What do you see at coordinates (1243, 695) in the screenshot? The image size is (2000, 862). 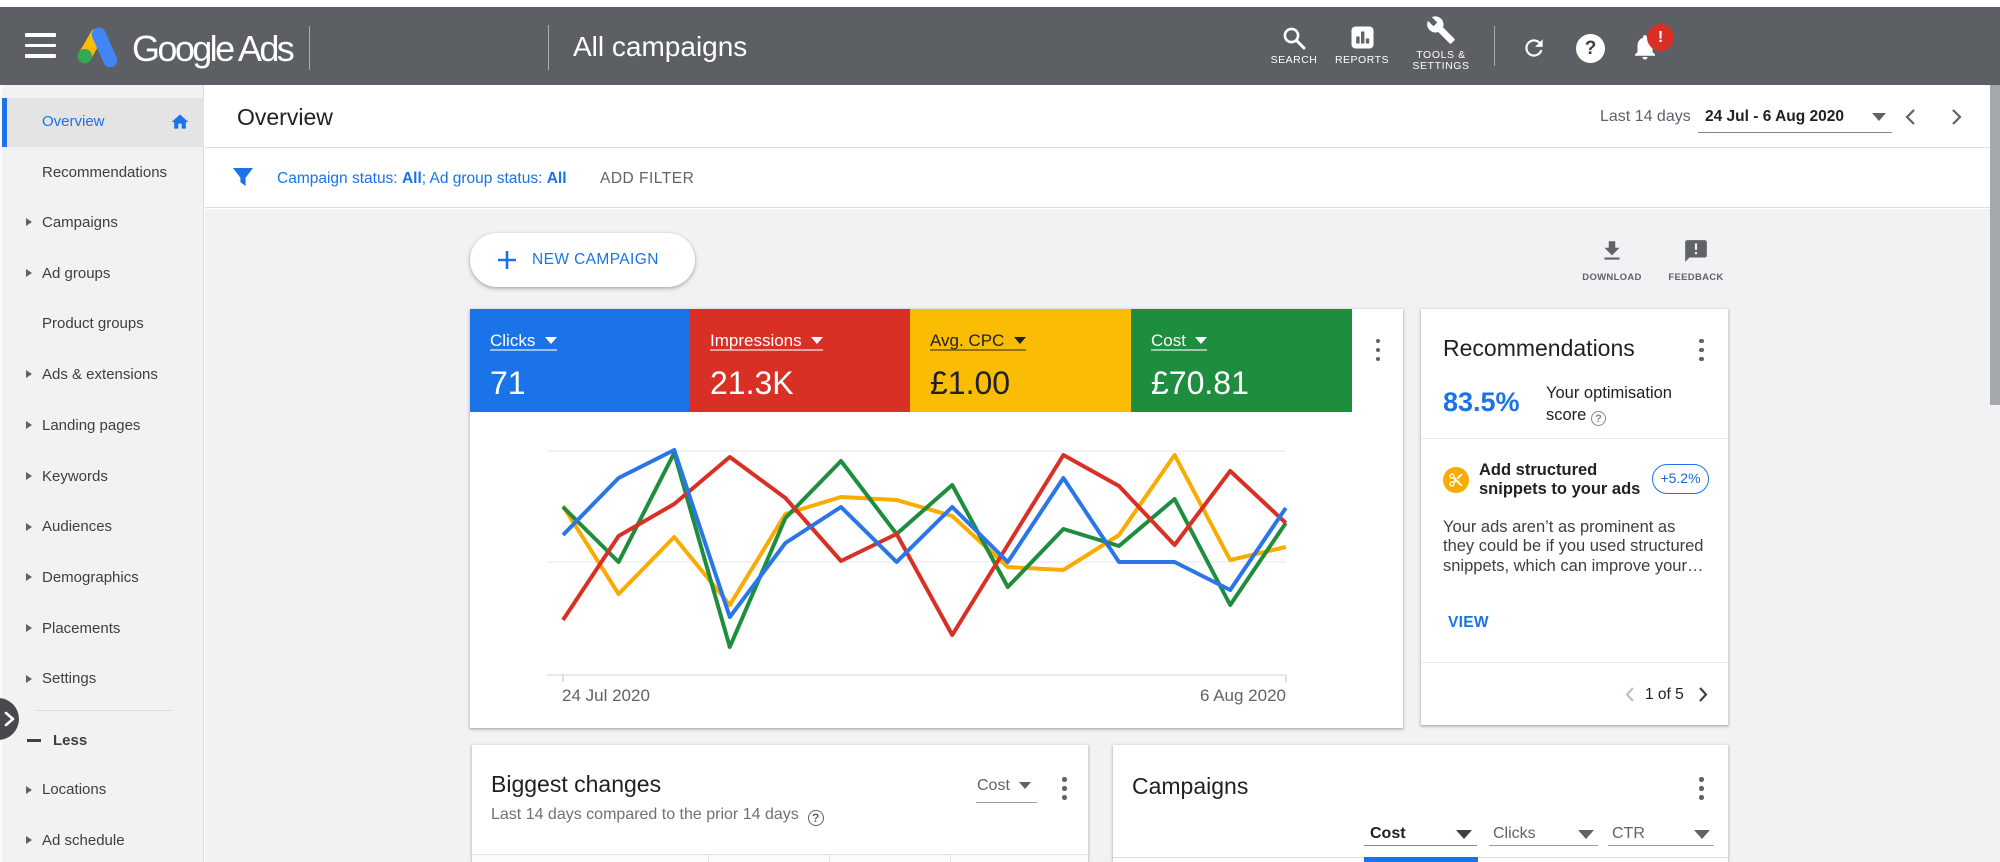 I see `svg-text: 6 Aug 2020` at bounding box center [1243, 695].